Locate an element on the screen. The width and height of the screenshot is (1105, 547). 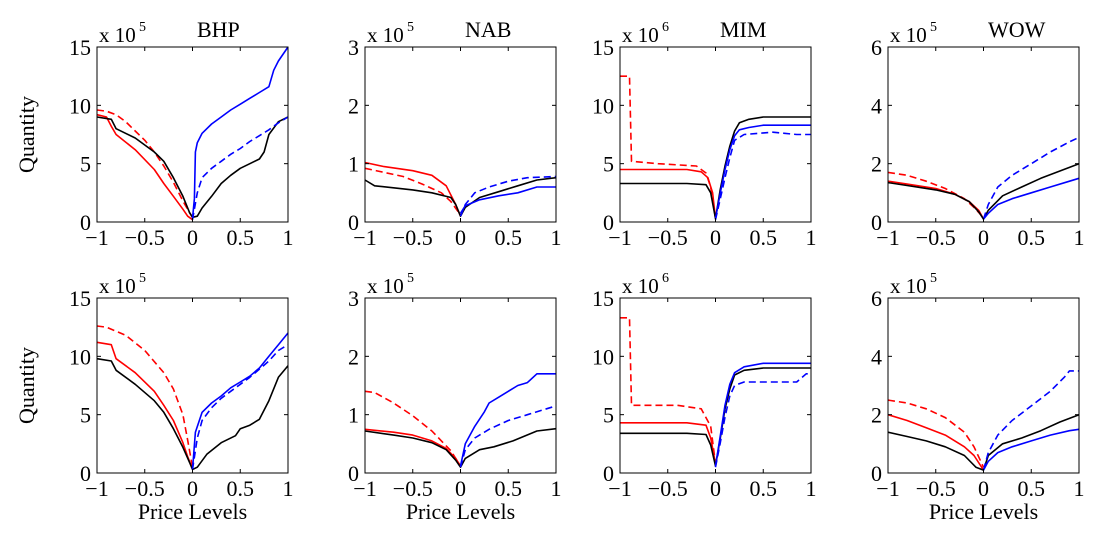
panel-8: −1 −0.5 0 0.5 1 0 2 4 6 x 10 5 Price Levels is located at coordinates (978, 397).